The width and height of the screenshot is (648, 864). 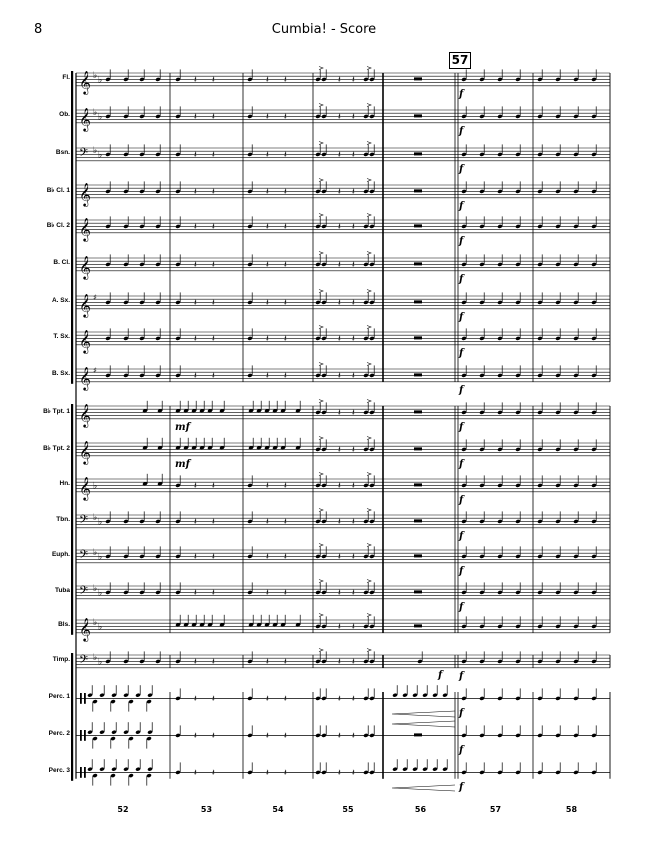 What do you see at coordinates (324, 29) in the screenshot?
I see `page-title: Cumbia! - Score` at bounding box center [324, 29].